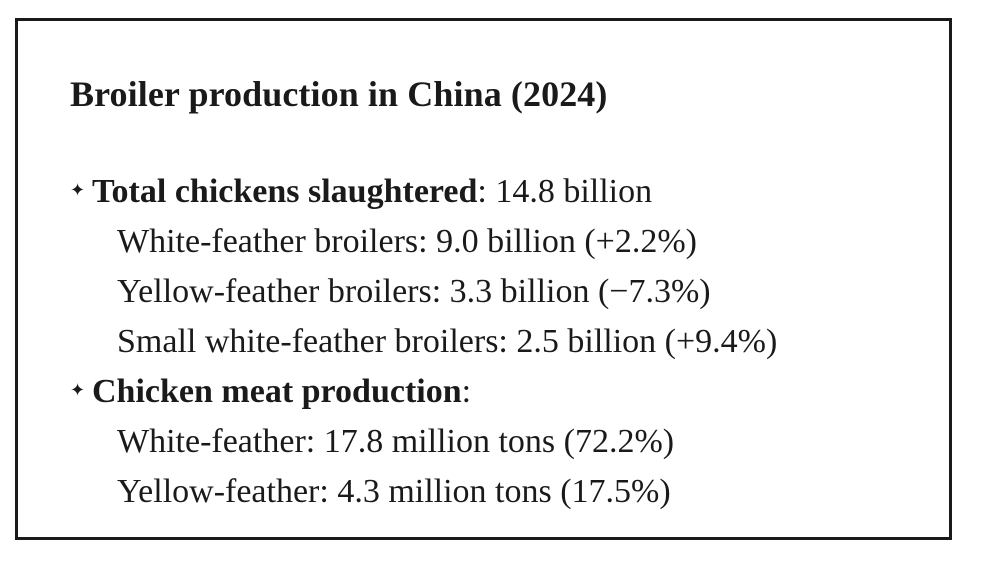  Describe the element at coordinates (569, 191) in the screenshot. I see `section-value: 14.8 billion` at that location.